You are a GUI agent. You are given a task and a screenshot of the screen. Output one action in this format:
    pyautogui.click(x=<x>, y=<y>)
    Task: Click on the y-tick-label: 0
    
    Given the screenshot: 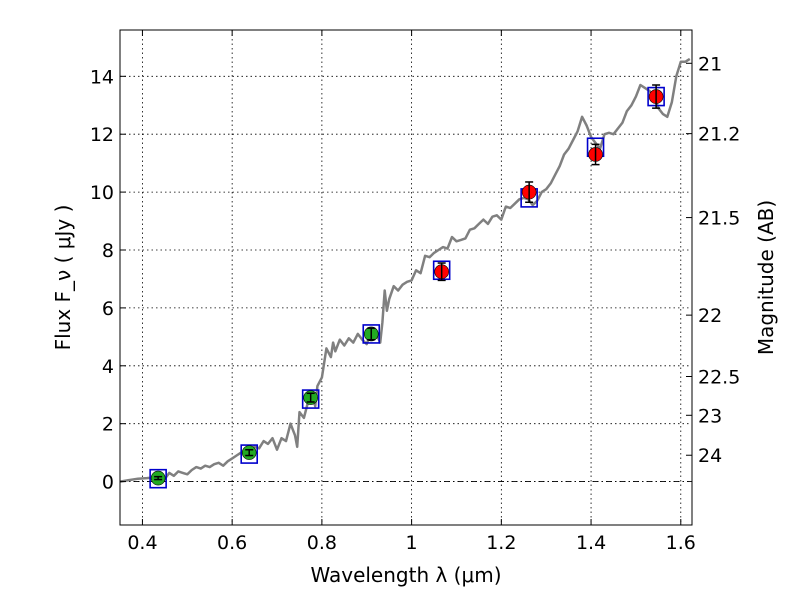 What is the action you would take?
    pyautogui.click(x=108, y=483)
    